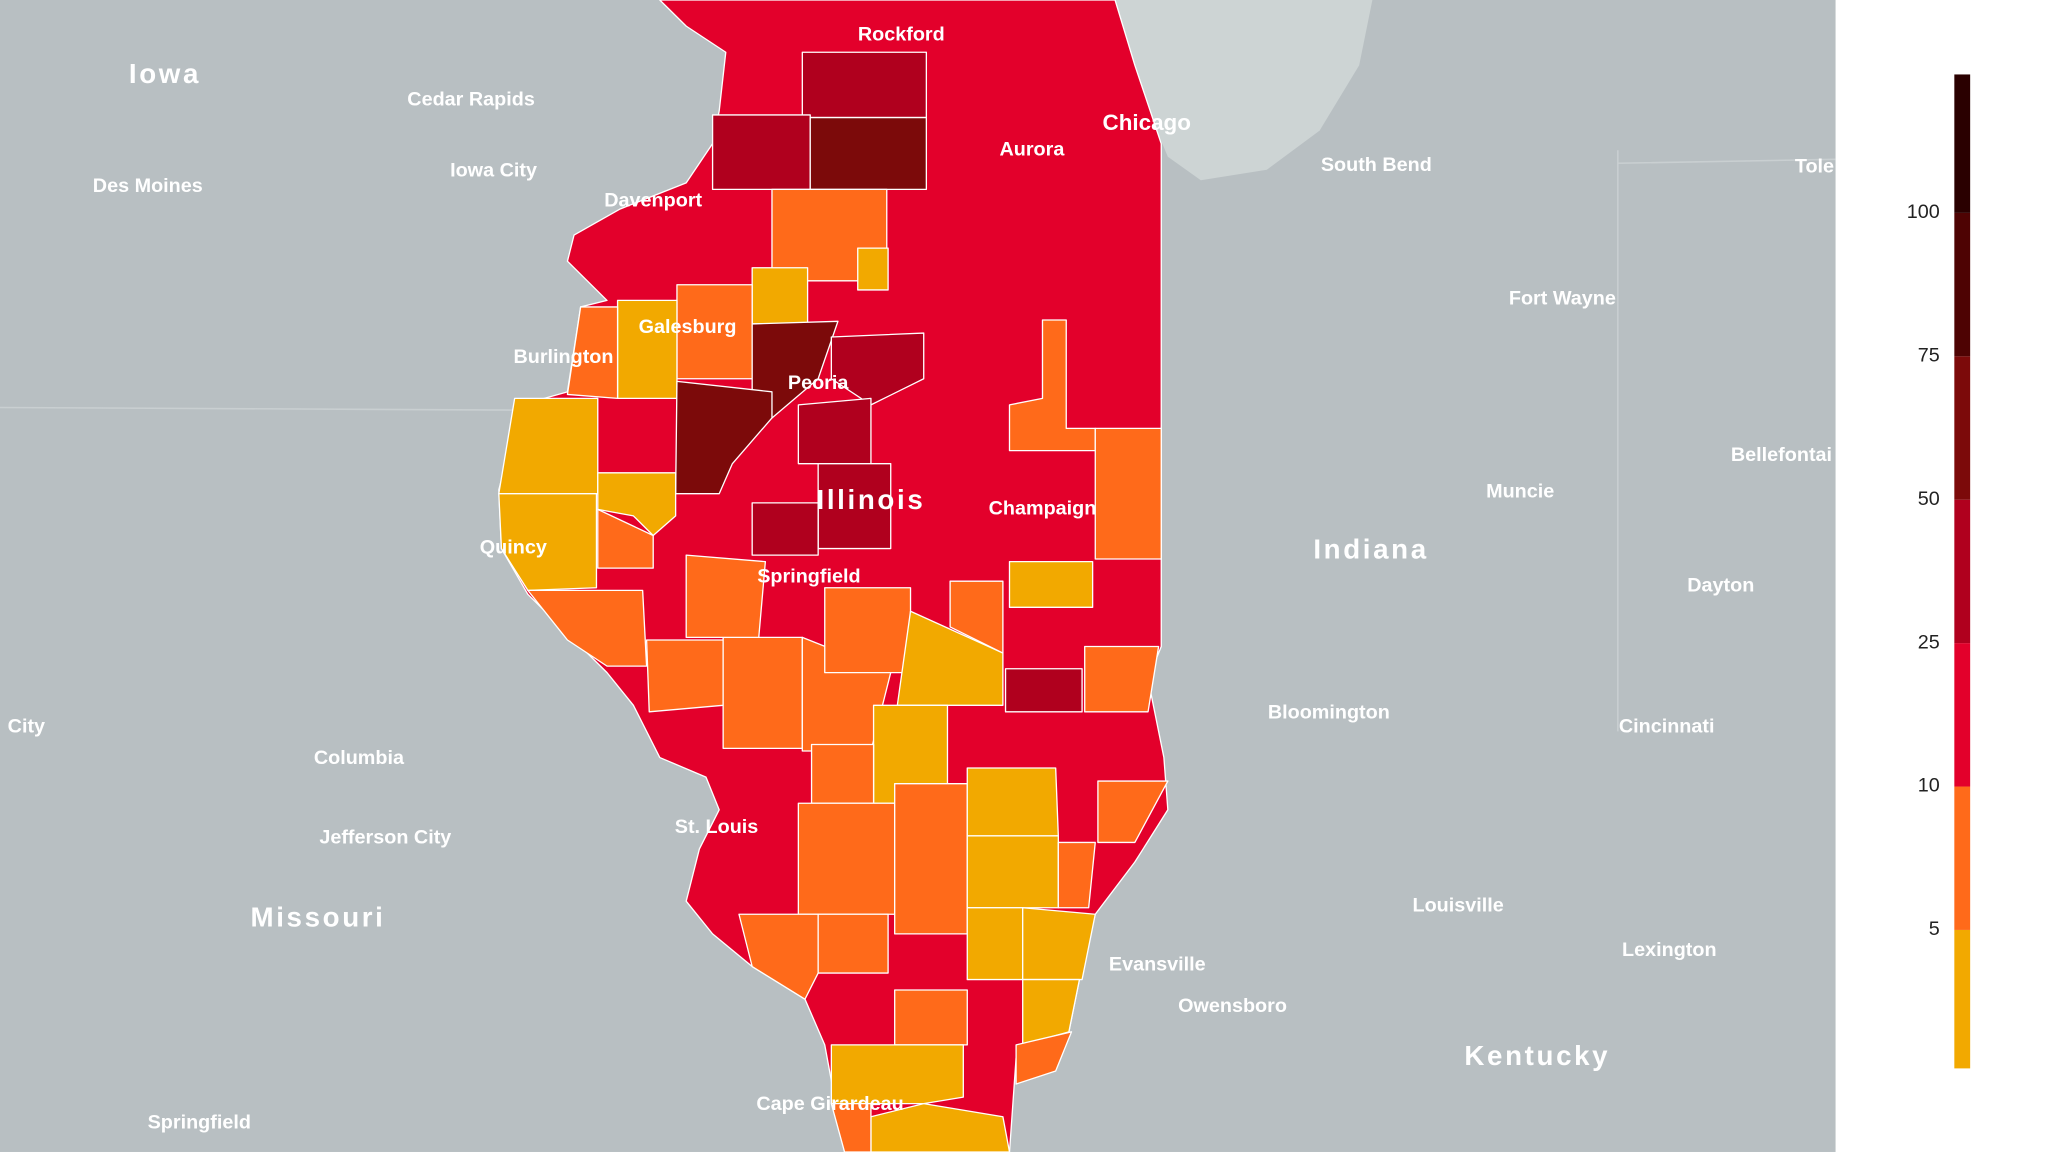 This screenshot has height=1152, width=2048. Describe the element at coordinates (471, 100) in the screenshot. I see `city-label: Cedar Rapids` at that location.